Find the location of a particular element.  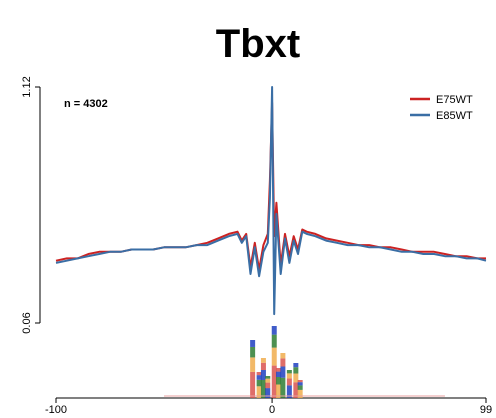

sequence-logo is located at coordinates (304, 362).